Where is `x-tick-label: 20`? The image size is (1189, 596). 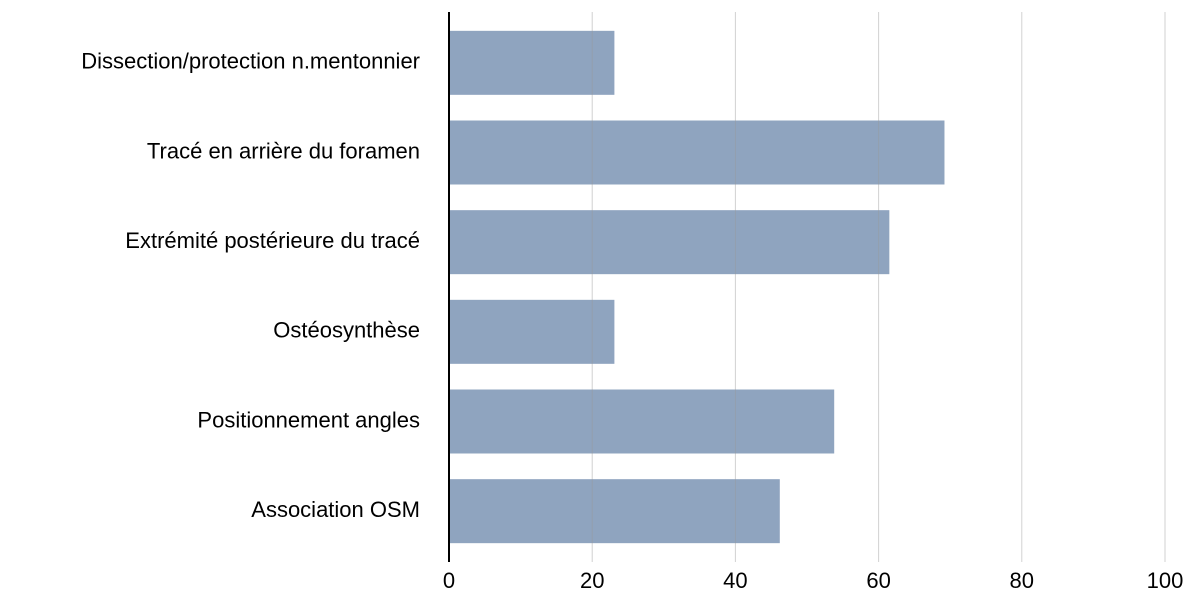 x-tick-label: 20 is located at coordinates (592, 580).